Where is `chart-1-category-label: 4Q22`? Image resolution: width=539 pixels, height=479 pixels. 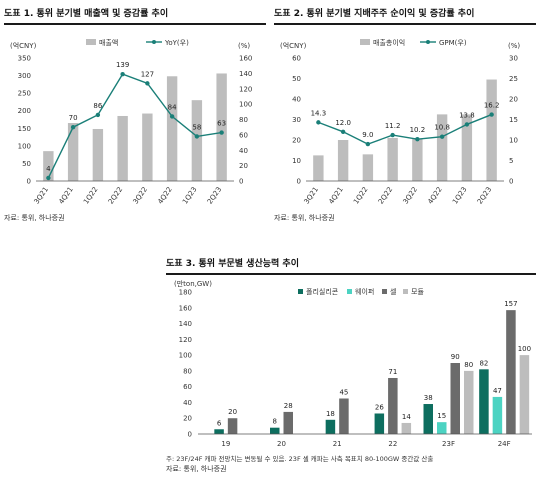
chart-1-category-label: 4Q22 is located at coordinates (164, 196).